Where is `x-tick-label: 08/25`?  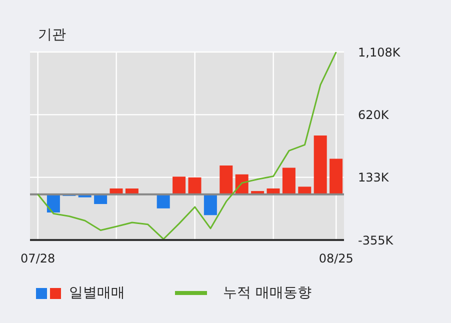
x-tick-label: 08/25 is located at coordinates (336, 259).